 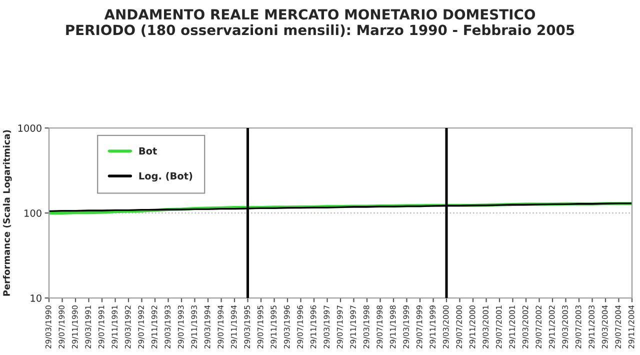 What do you see at coordinates (33, 213) in the screenshot?
I see `y-tick-label: 100` at bounding box center [33, 213].